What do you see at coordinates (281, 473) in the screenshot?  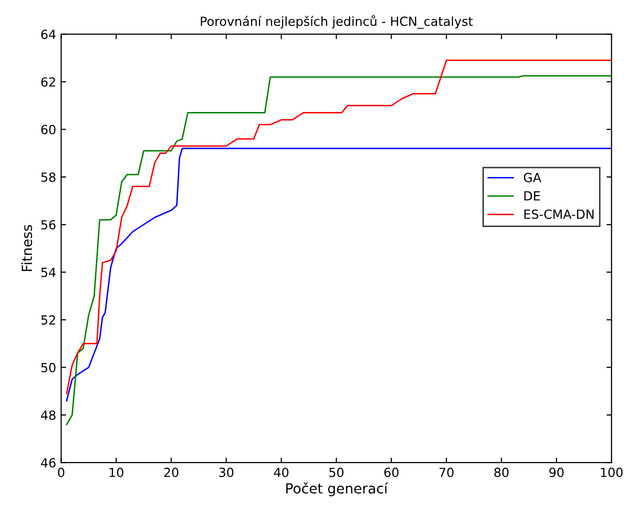 I see `x-tick-label: 40` at bounding box center [281, 473].